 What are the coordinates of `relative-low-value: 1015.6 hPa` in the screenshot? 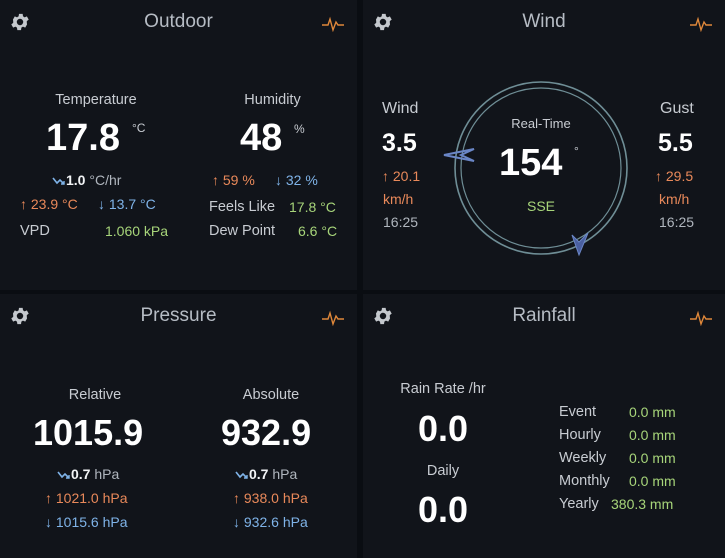 It's located at (91, 522).